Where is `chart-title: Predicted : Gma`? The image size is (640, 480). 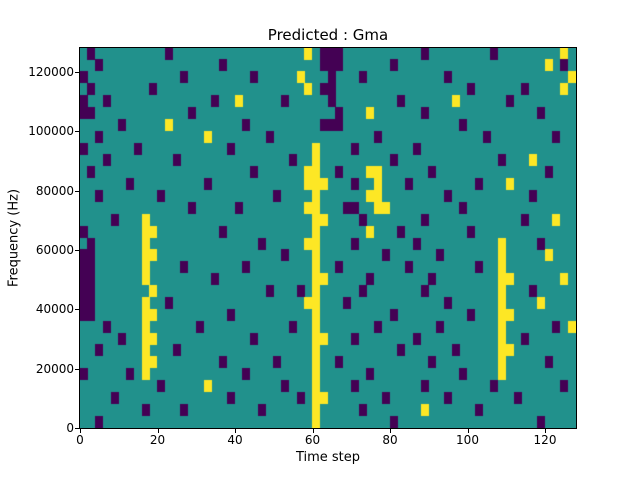 chart-title: Predicted : Gma is located at coordinates (328, 35).